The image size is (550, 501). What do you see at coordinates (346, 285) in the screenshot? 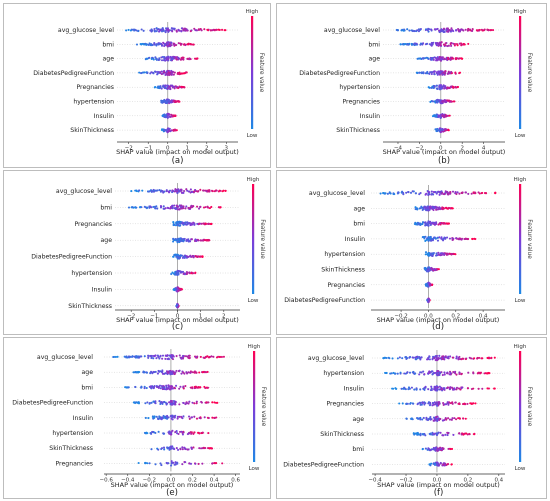
I see `feature-label: Pregnancies` at bounding box center [346, 285].